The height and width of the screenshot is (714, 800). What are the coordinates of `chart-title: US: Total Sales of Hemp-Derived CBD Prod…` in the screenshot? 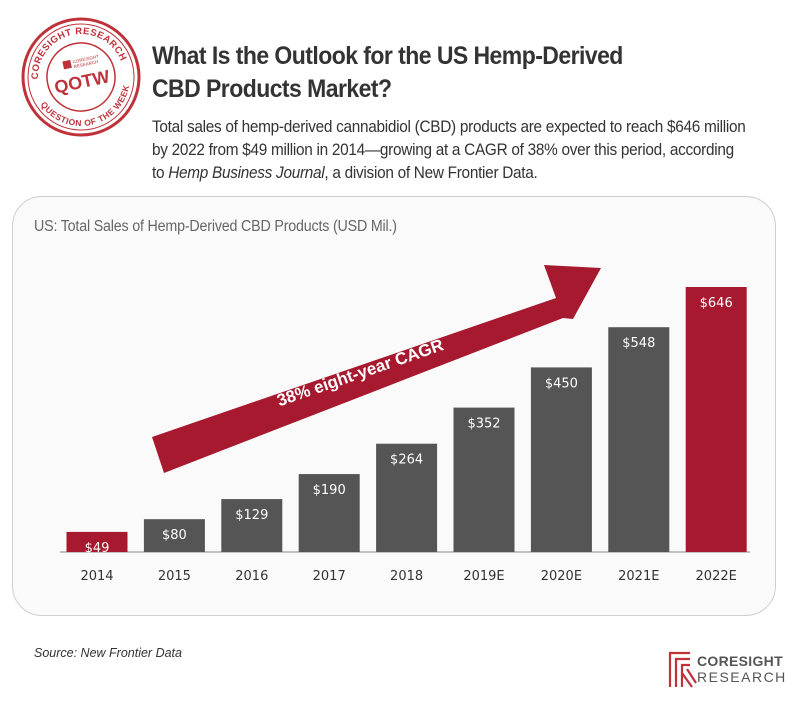 It's located at (215, 226).